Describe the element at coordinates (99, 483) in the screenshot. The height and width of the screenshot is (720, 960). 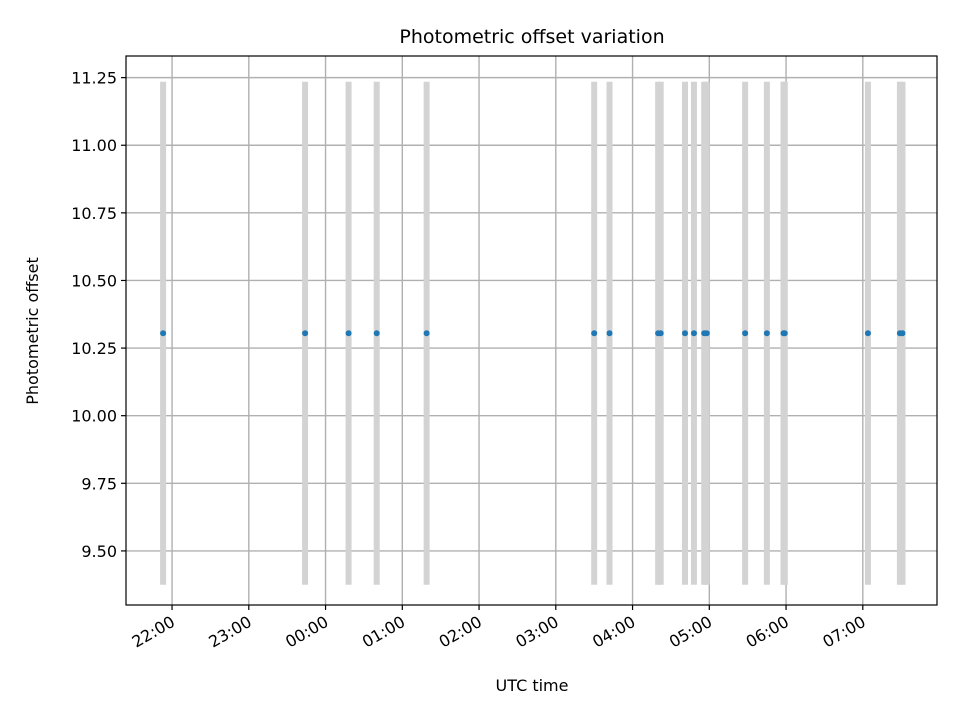
I see `y-tick-label: 9.75` at that location.